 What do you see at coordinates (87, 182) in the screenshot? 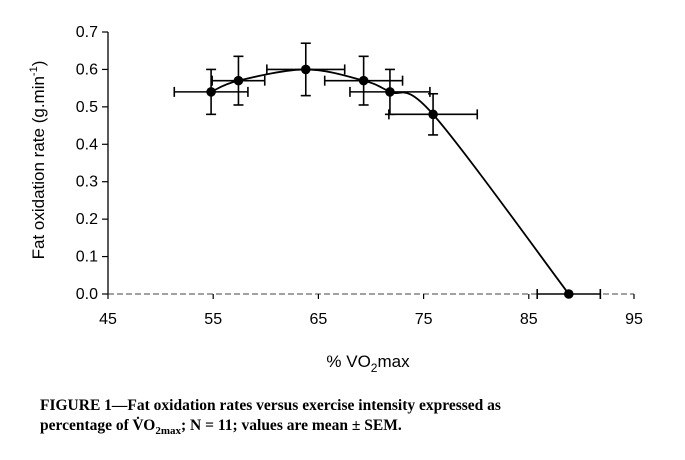
I see `y-tick-label: 0.3` at bounding box center [87, 182].